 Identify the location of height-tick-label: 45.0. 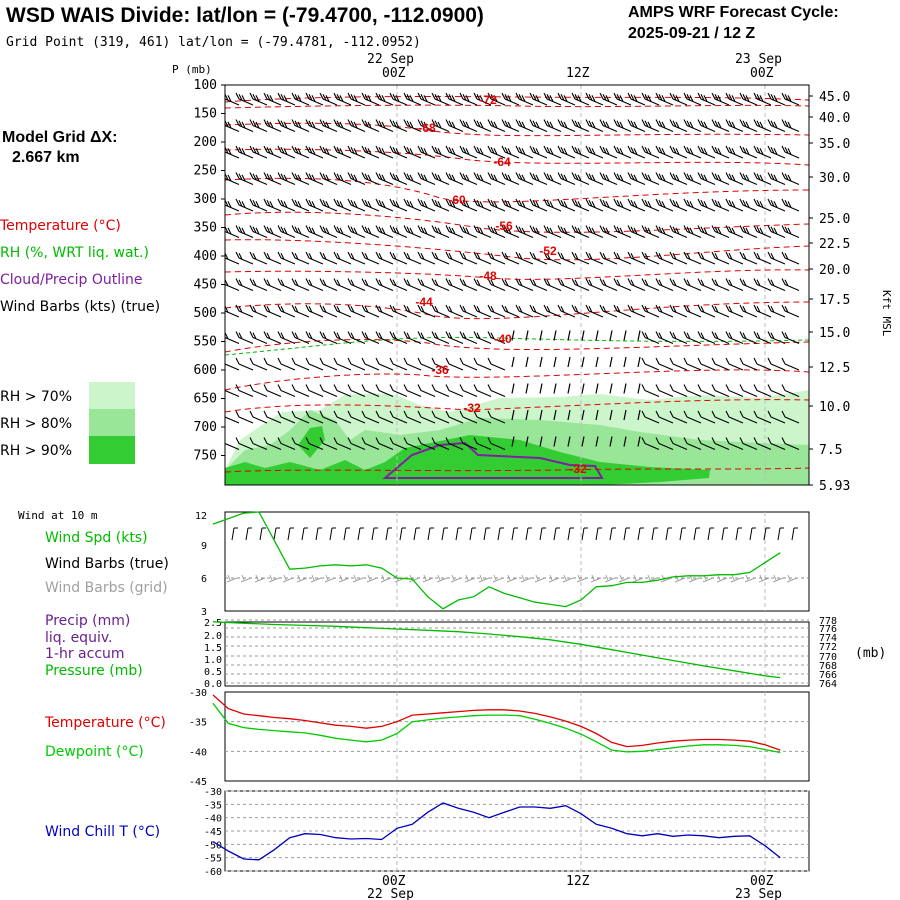
(834, 97).